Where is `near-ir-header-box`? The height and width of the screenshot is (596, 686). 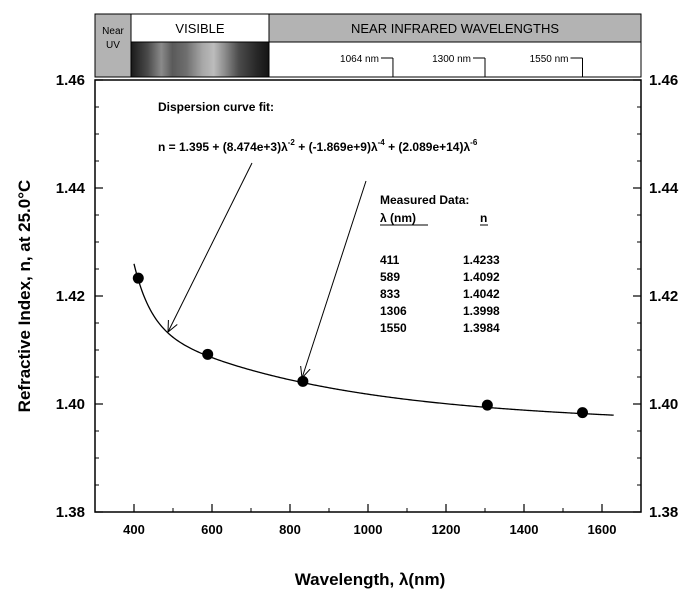 near-ir-header-box is located at coordinates (455, 28).